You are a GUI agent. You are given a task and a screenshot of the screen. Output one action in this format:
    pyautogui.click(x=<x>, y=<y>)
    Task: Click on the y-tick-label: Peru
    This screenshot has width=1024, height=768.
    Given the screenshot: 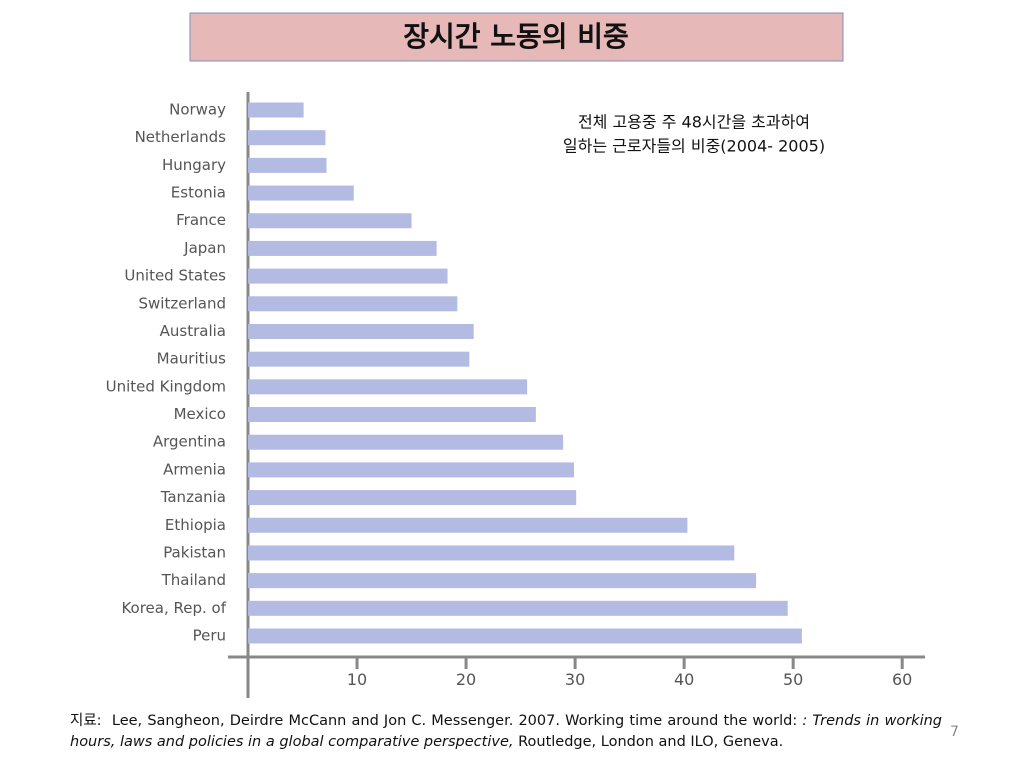 What is the action you would take?
    pyautogui.click(x=209, y=636)
    